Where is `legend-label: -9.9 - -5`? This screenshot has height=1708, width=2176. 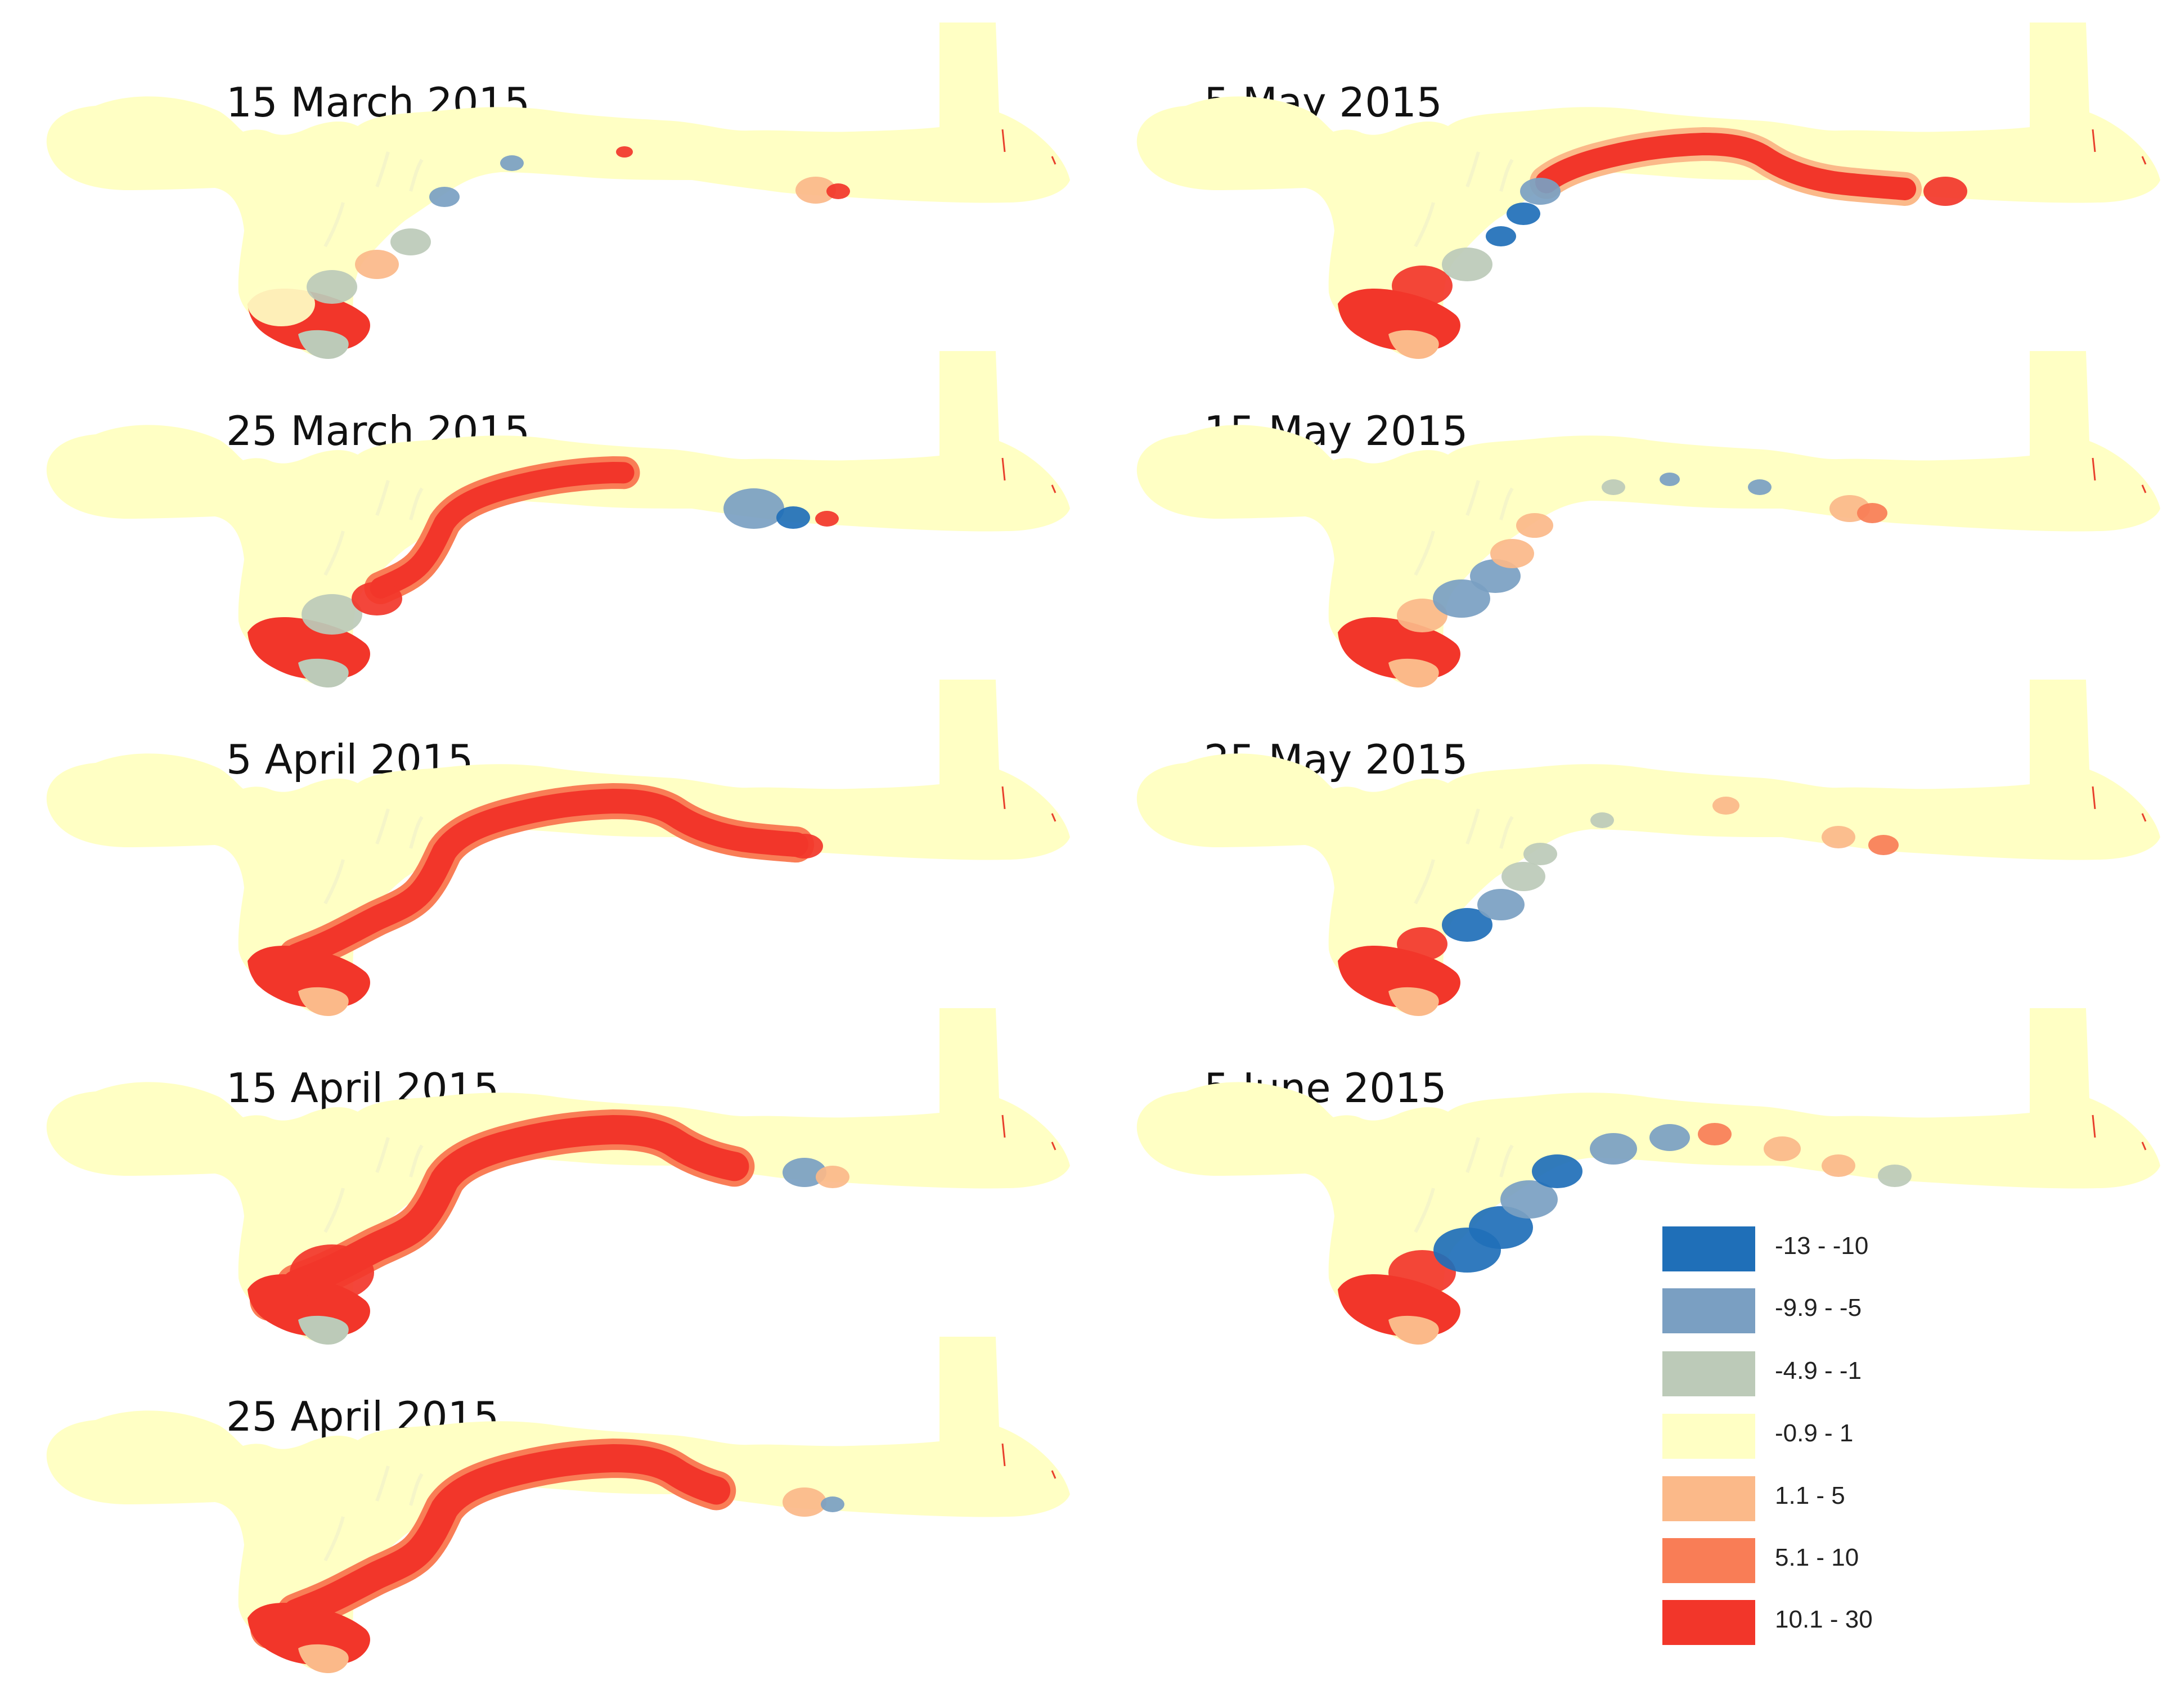
legend-label: -9.9 - -5 is located at coordinates (1818, 1308).